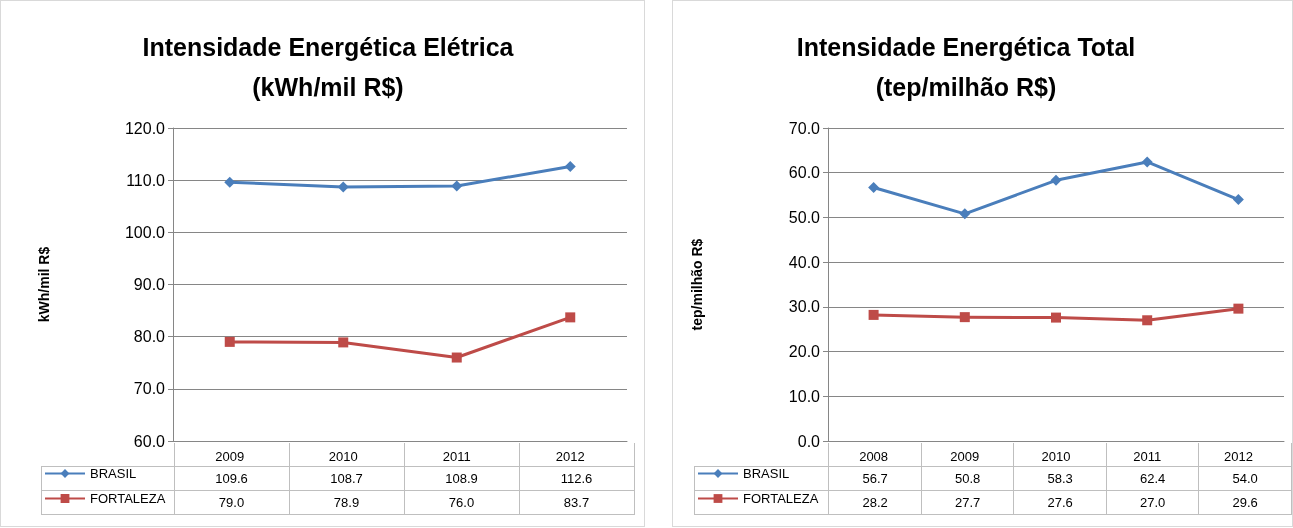  What do you see at coordinates (967, 502) in the screenshot?
I see `data-label: 27.7` at bounding box center [967, 502].